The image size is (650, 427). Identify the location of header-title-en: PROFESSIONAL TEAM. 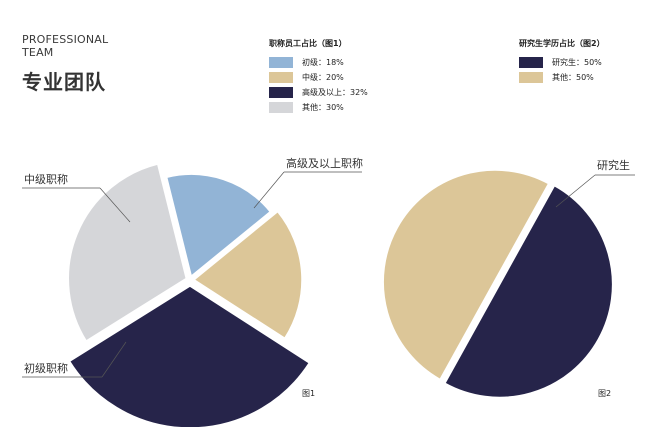
(65, 46).